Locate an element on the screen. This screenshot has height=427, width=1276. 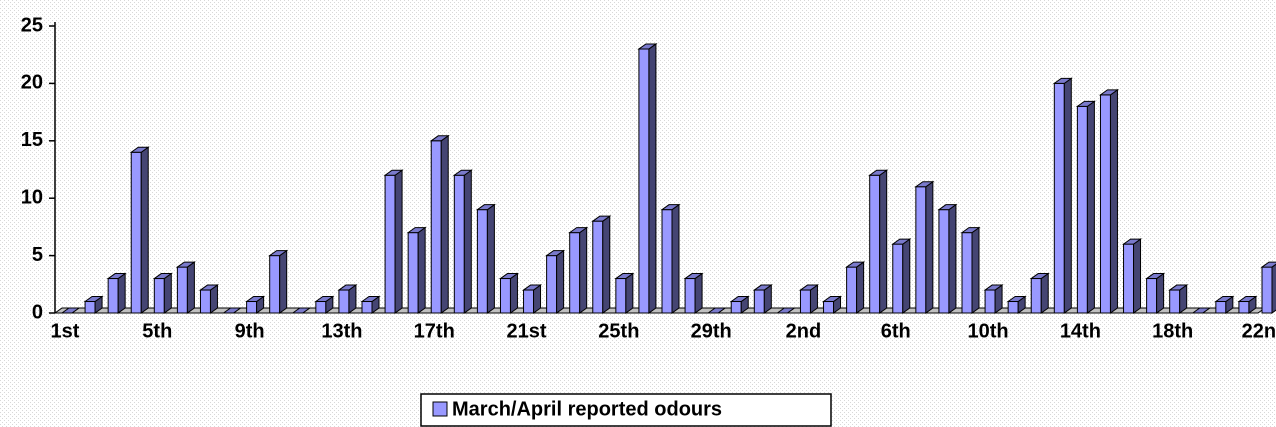
x-tick-label: 18th is located at coordinates (1172, 331).